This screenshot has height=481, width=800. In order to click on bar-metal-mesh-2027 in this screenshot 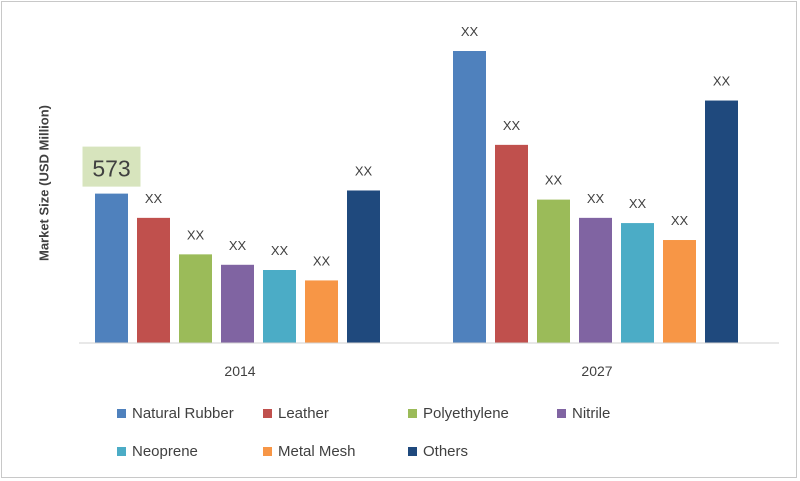, I will do `click(679, 291)`.